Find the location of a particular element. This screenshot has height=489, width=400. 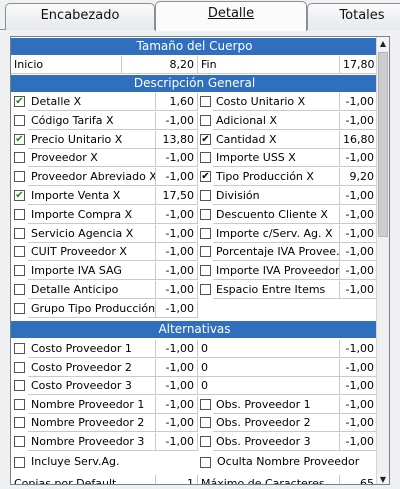

inicio-value: 8,20 is located at coordinates (160, 65).